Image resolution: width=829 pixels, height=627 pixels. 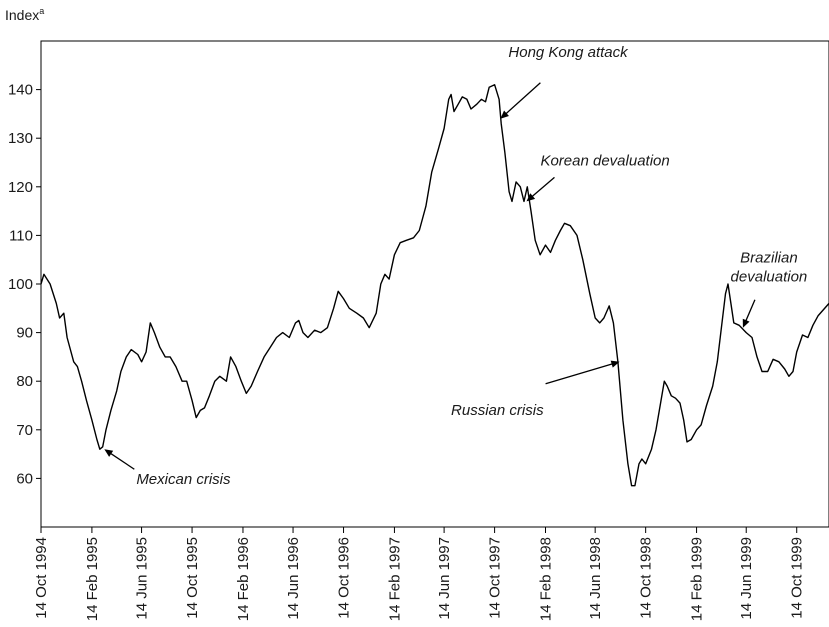 I want to click on x-tick-label: 14 Oct 1996, so click(x=344, y=578).